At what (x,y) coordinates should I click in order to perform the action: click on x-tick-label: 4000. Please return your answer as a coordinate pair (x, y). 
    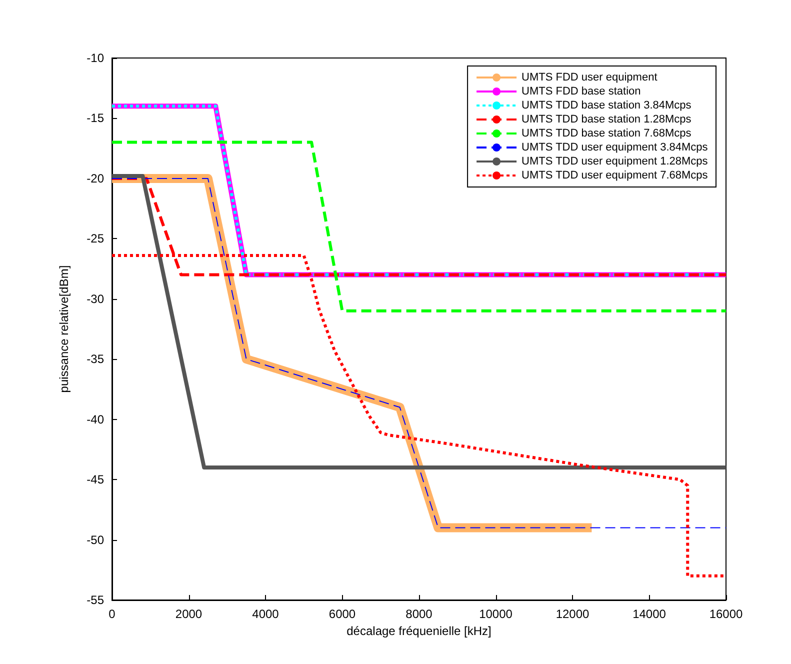
    Looking at the image, I should click on (266, 614).